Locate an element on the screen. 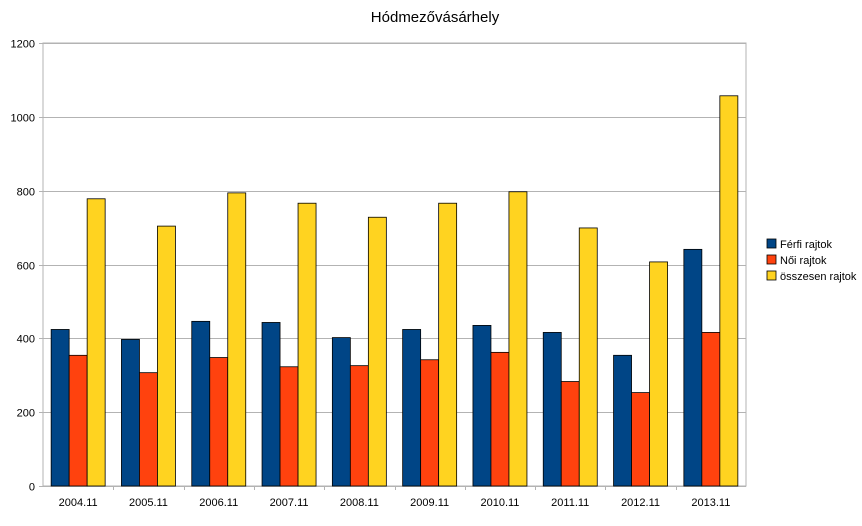 This screenshot has width=862, height=526. x-tick-label: 2007.11 is located at coordinates (289, 503).